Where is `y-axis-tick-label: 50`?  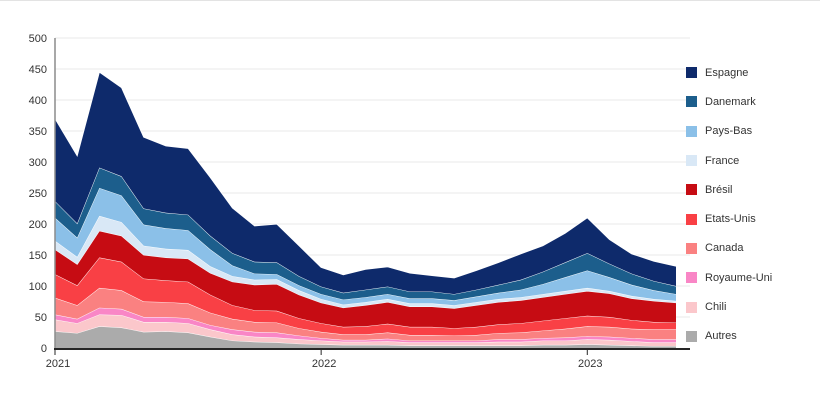
y-axis-tick-label: 50 is located at coordinates (41, 318).